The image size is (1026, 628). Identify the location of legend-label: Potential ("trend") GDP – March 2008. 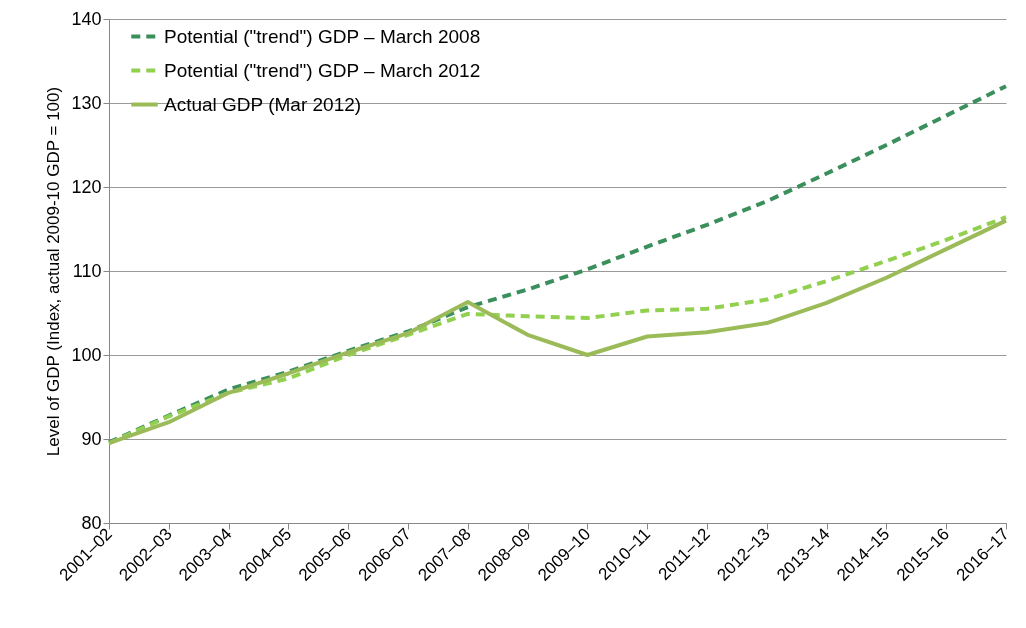
(322, 36).